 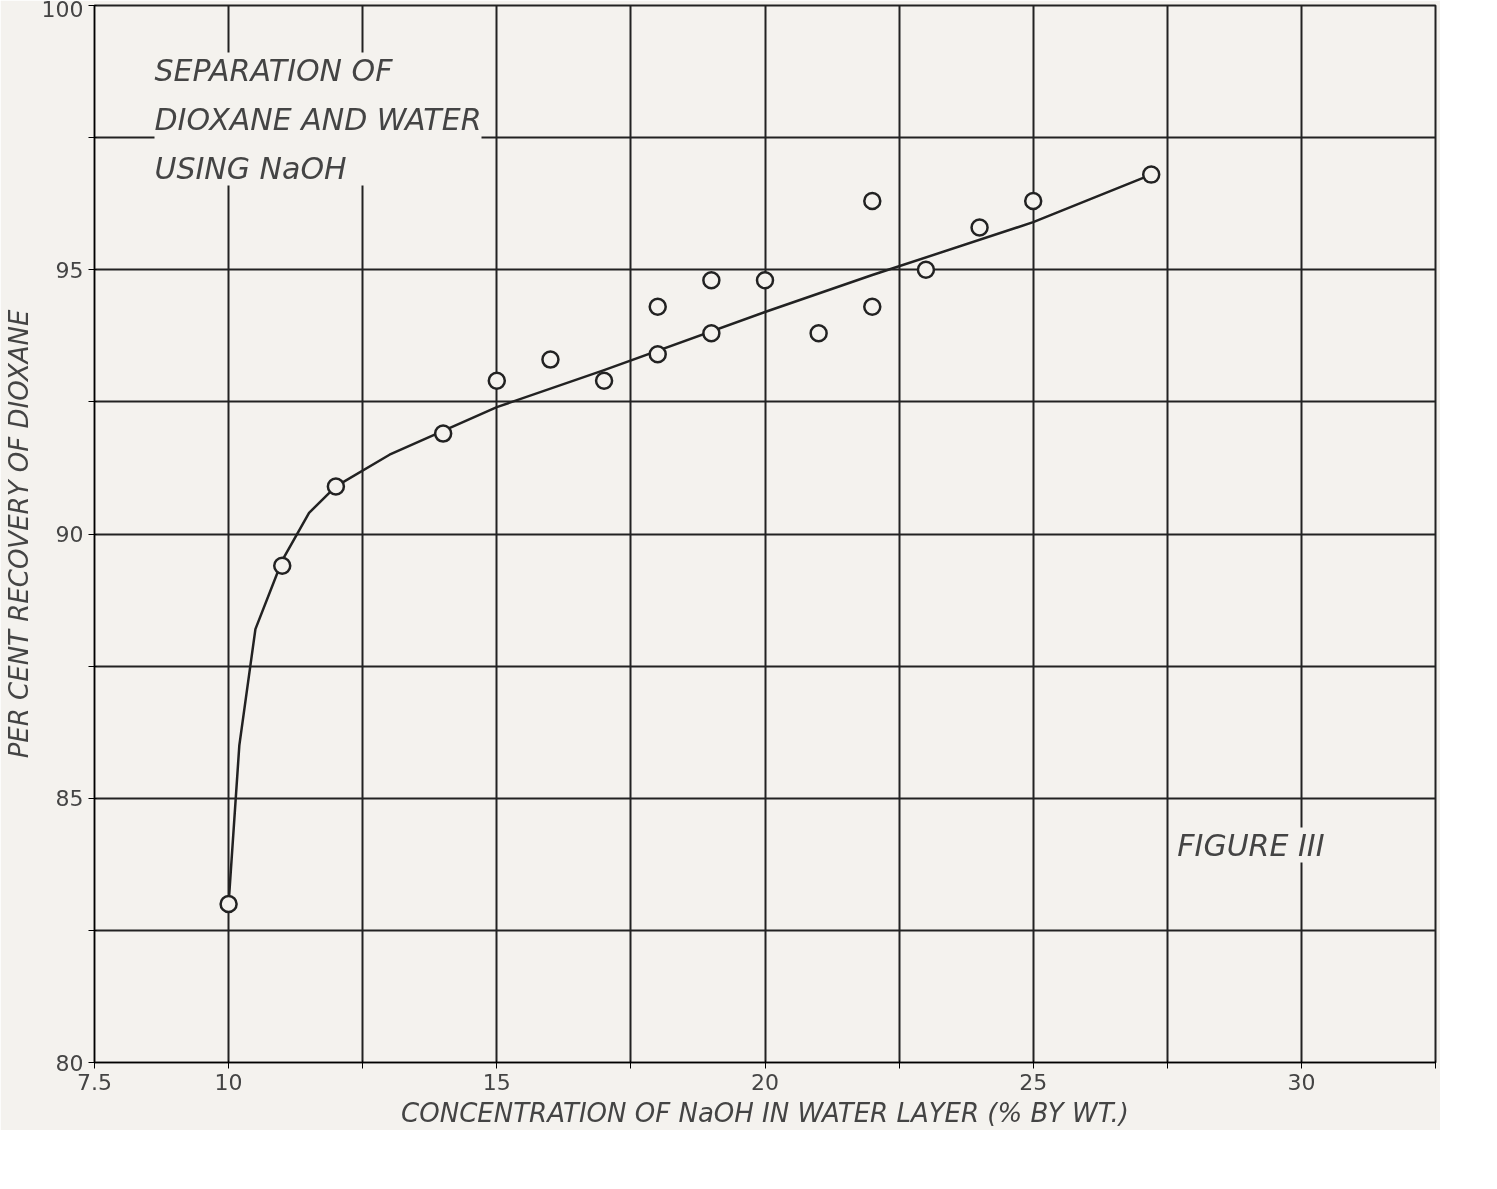 What do you see at coordinates (765, 1112) in the screenshot?
I see `x-axis-title: CONCENTRATION OF NaOH IN WATER LAYER (% BY WT.)` at bounding box center [765, 1112].